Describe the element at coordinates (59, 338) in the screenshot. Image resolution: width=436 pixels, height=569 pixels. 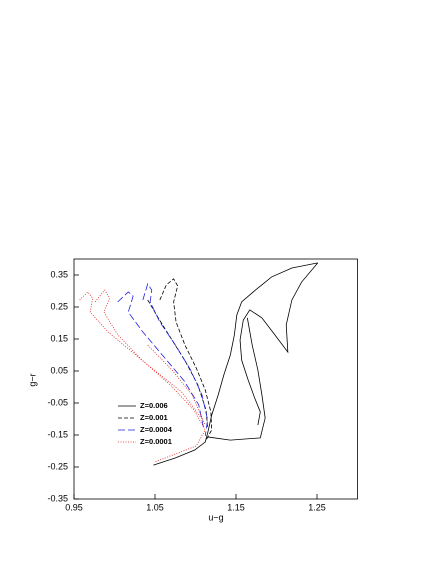
I see `y-tick-label: 0.15` at that location.